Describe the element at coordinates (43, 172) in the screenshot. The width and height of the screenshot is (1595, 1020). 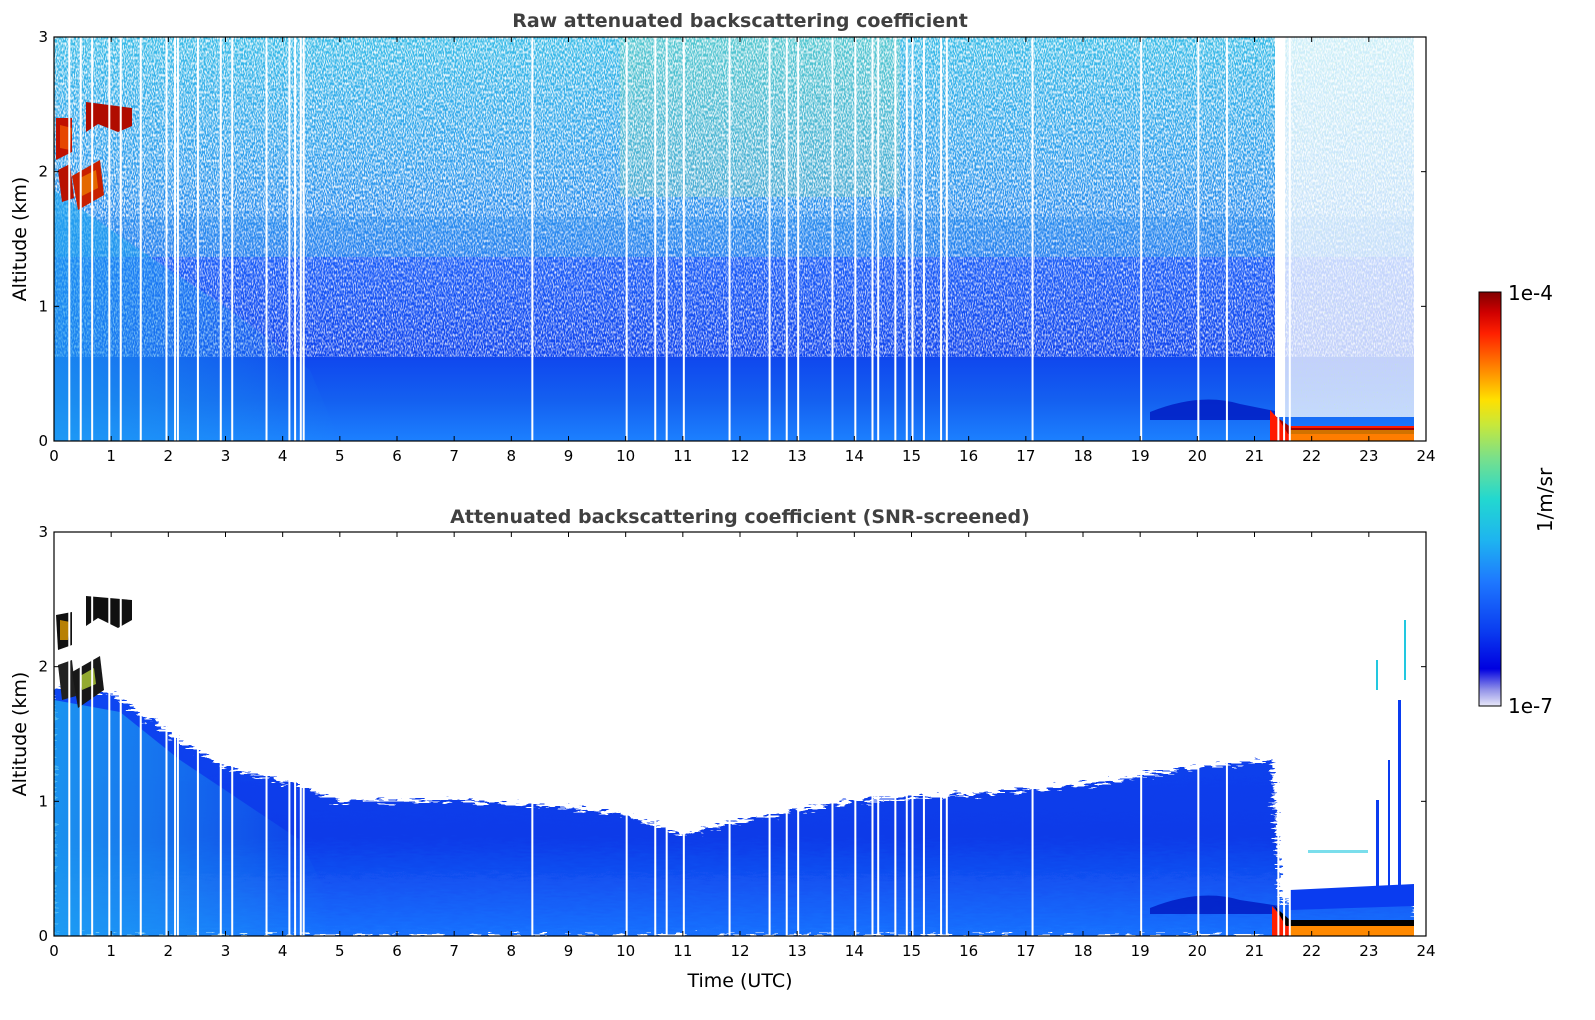
I see `y-tick-label: 2` at that location.